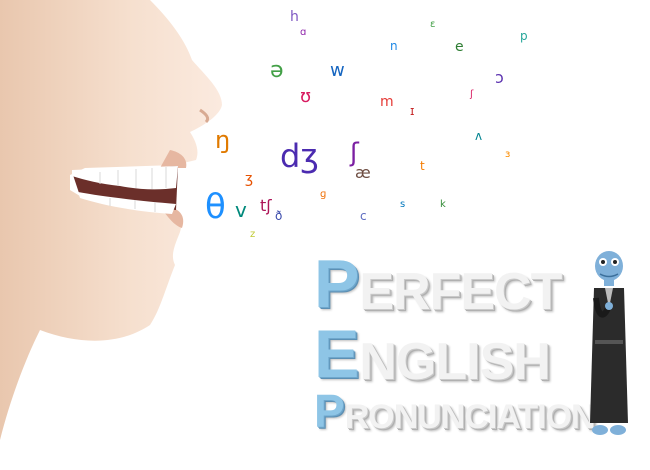  Describe the element at coordinates (323, 194) in the screenshot. I see `phonetic-symbol: ɡ` at that location.